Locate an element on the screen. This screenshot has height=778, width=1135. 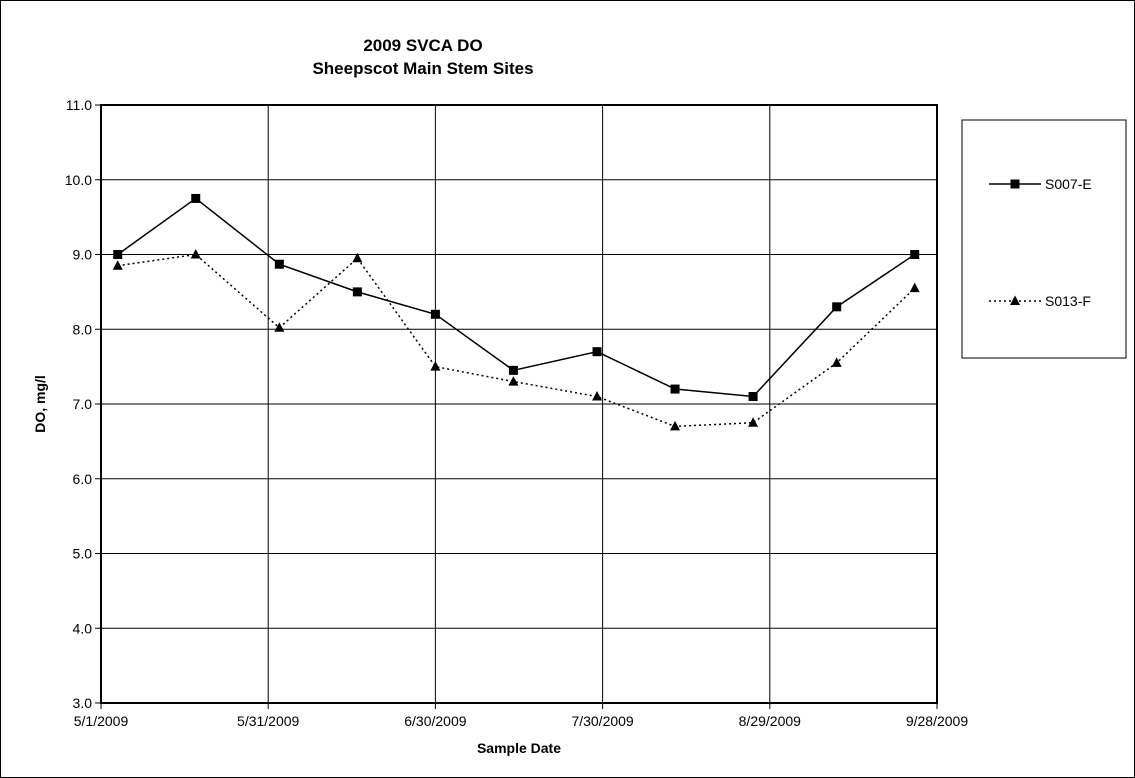
chart-subtitle: Sheepscot Main Stem Sites is located at coordinates (422, 68).